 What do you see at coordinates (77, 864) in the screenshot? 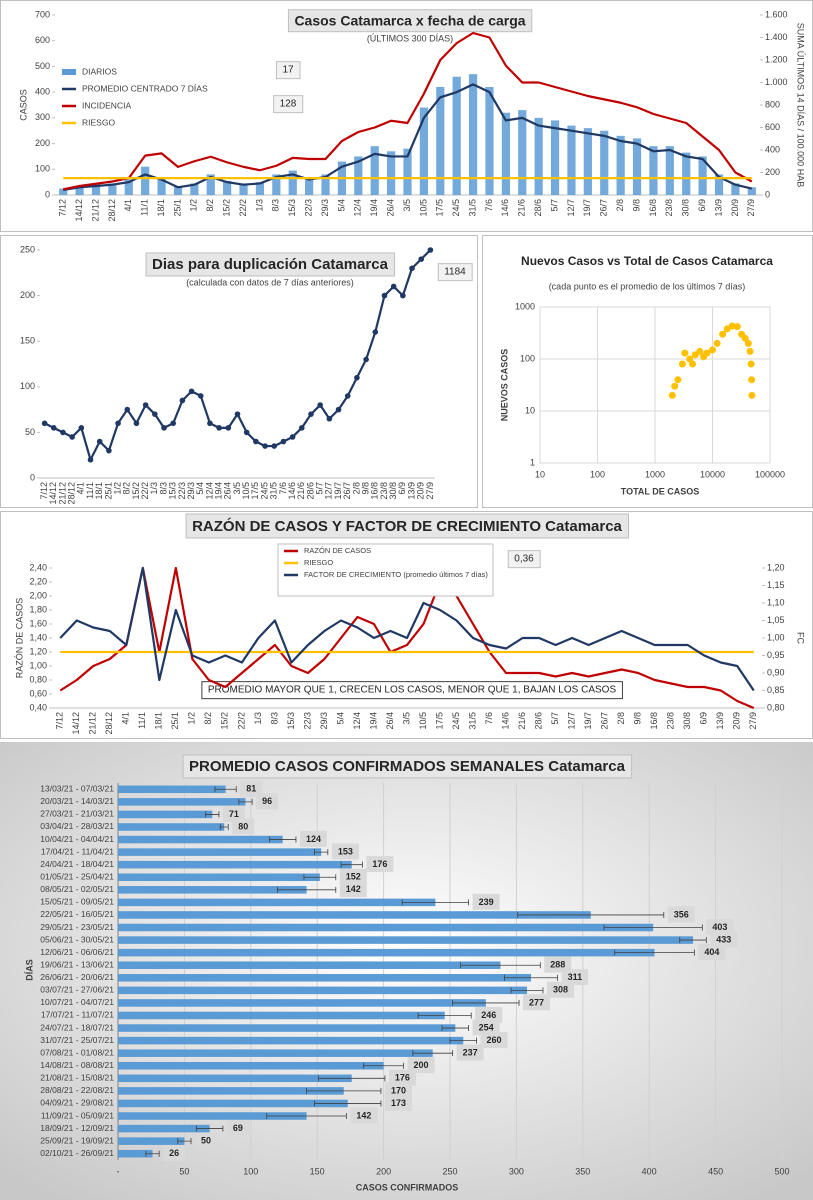
I see `y-tick-label: 24/04/21 - 18/04/21` at bounding box center [77, 864].